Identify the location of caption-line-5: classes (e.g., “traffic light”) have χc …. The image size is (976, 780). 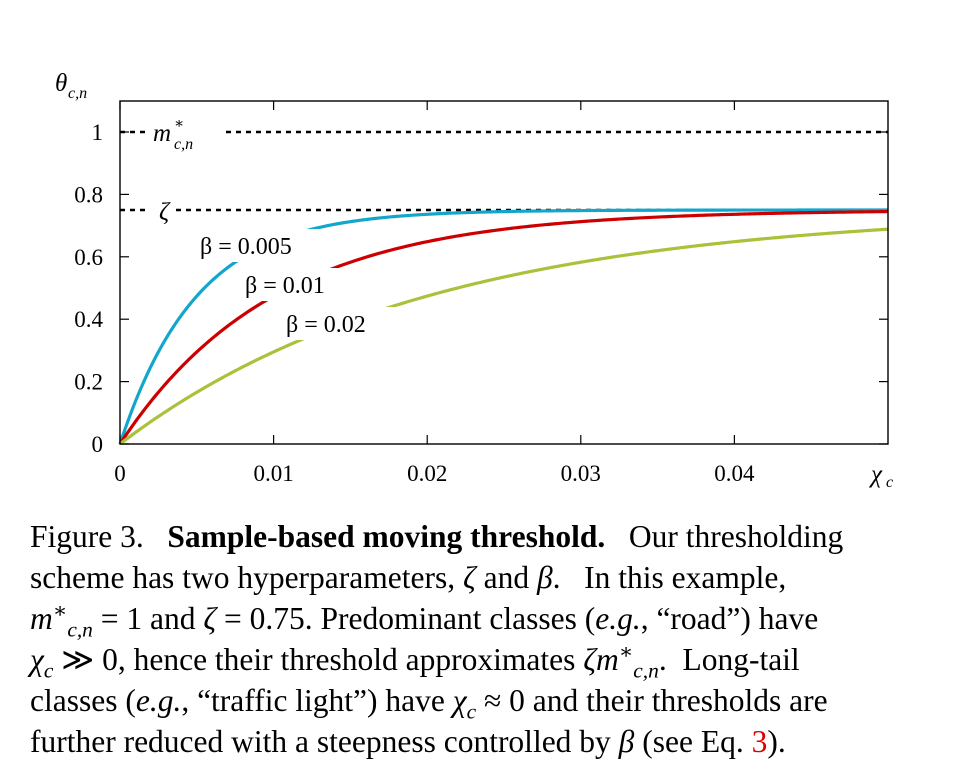
(495, 702).